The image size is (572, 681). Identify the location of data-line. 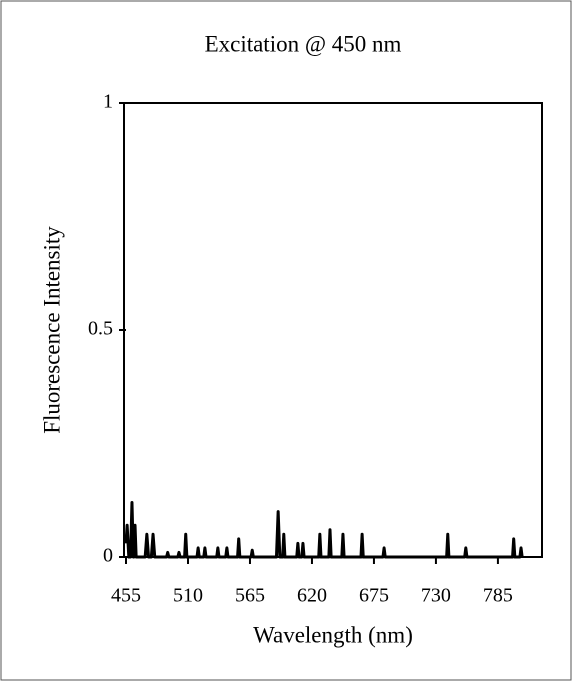
(324, 530).